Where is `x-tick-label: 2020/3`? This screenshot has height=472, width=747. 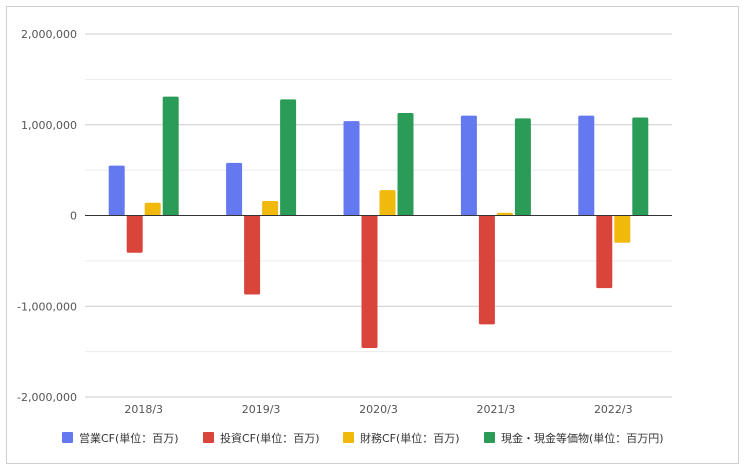
x-tick-label: 2020/3 is located at coordinates (378, 409).